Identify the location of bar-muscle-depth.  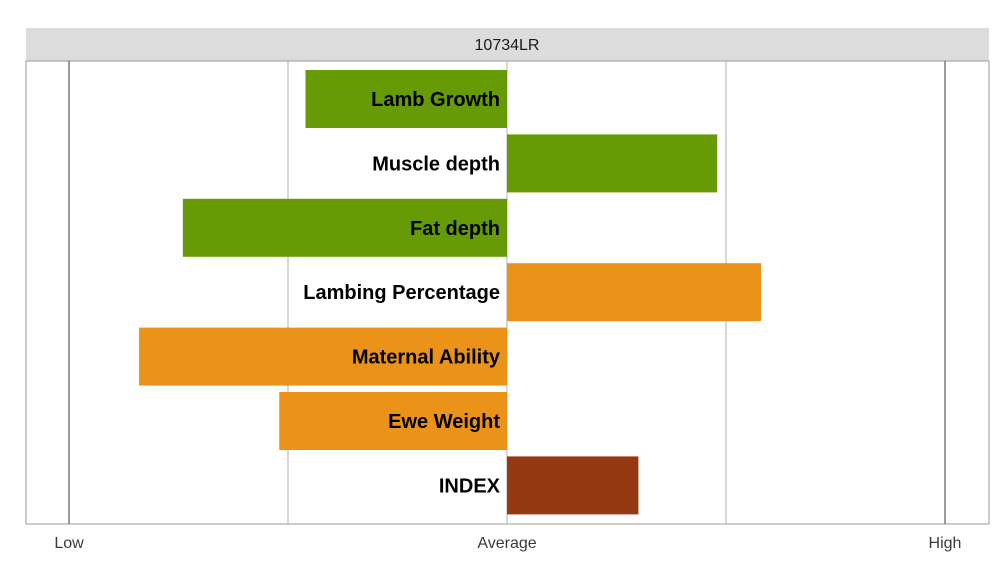
(612, 163).